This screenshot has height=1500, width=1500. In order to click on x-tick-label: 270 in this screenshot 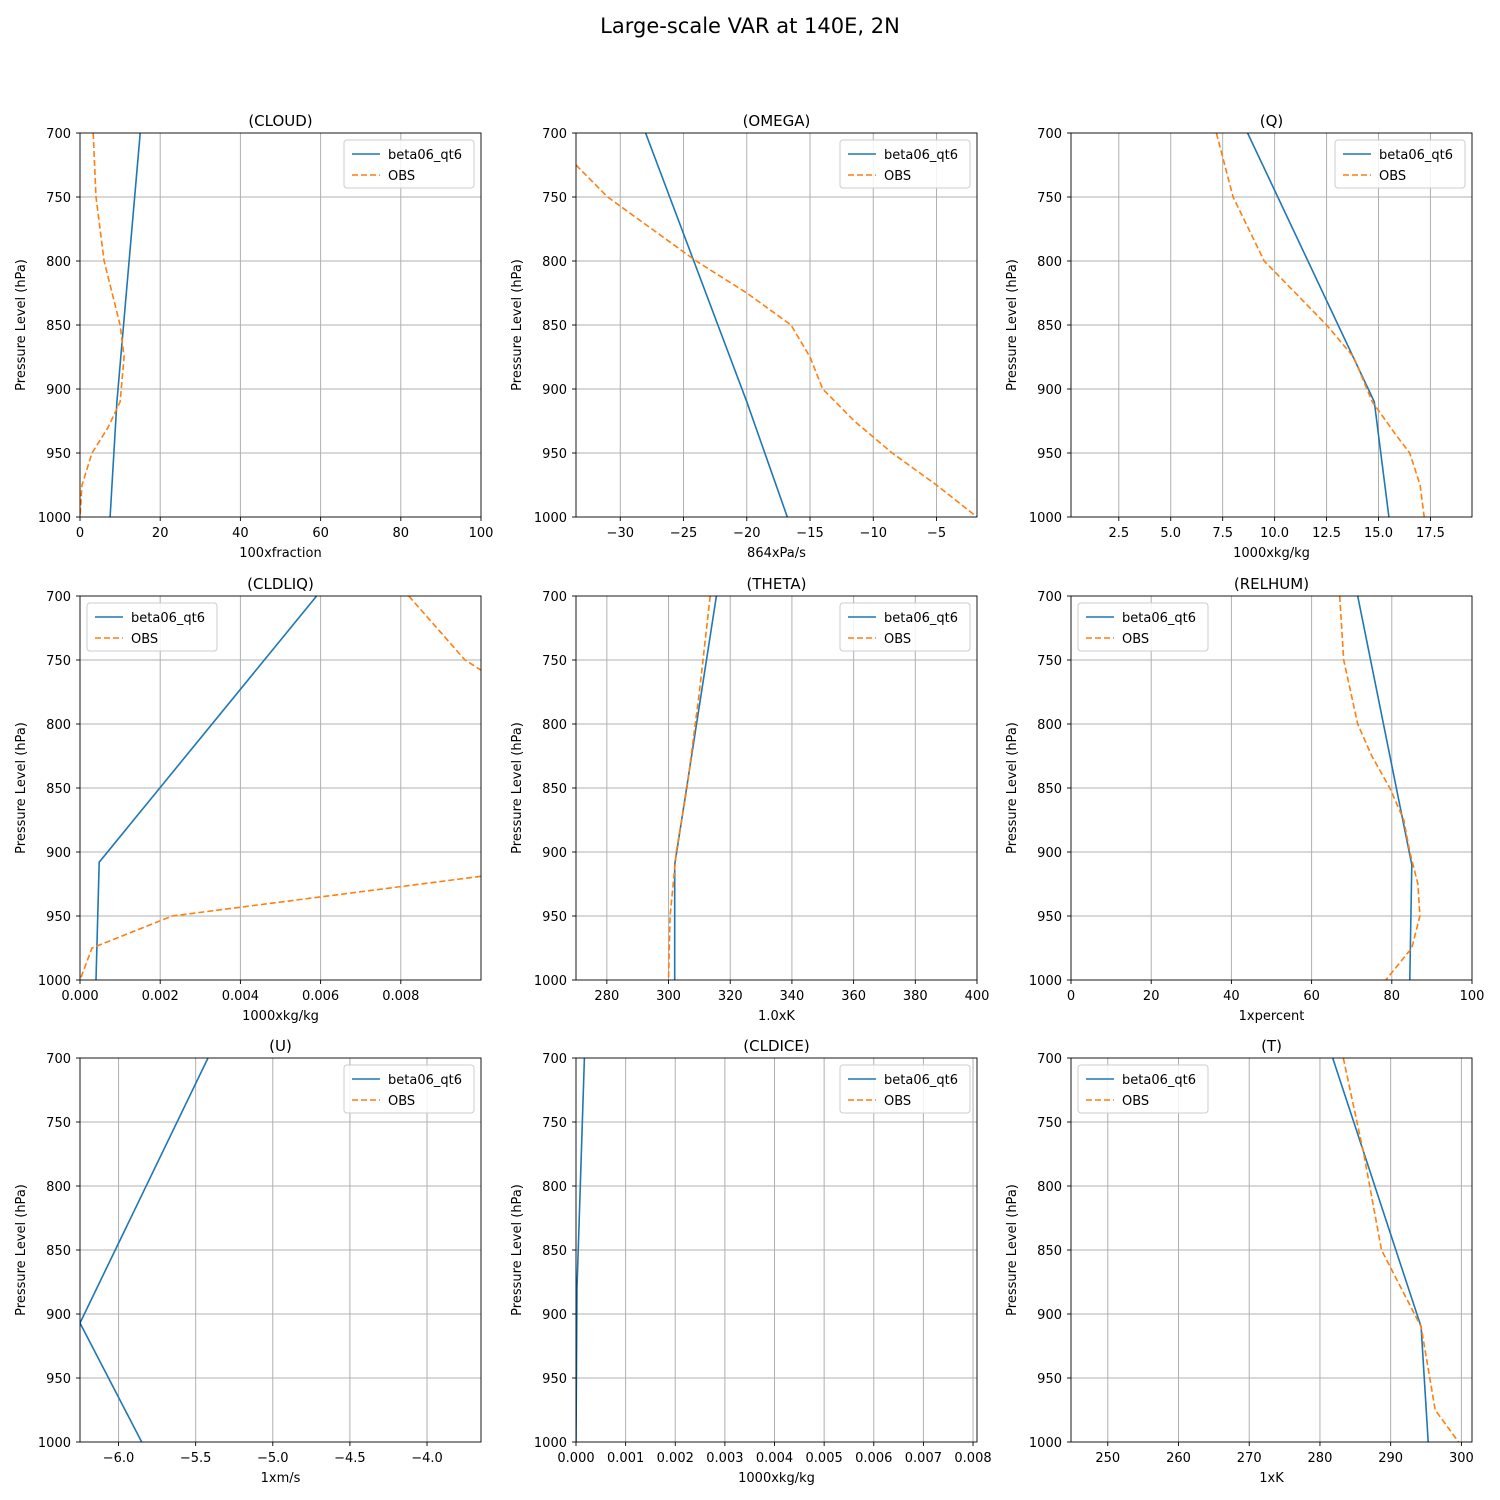, I will do `click(1249, 1458)`.